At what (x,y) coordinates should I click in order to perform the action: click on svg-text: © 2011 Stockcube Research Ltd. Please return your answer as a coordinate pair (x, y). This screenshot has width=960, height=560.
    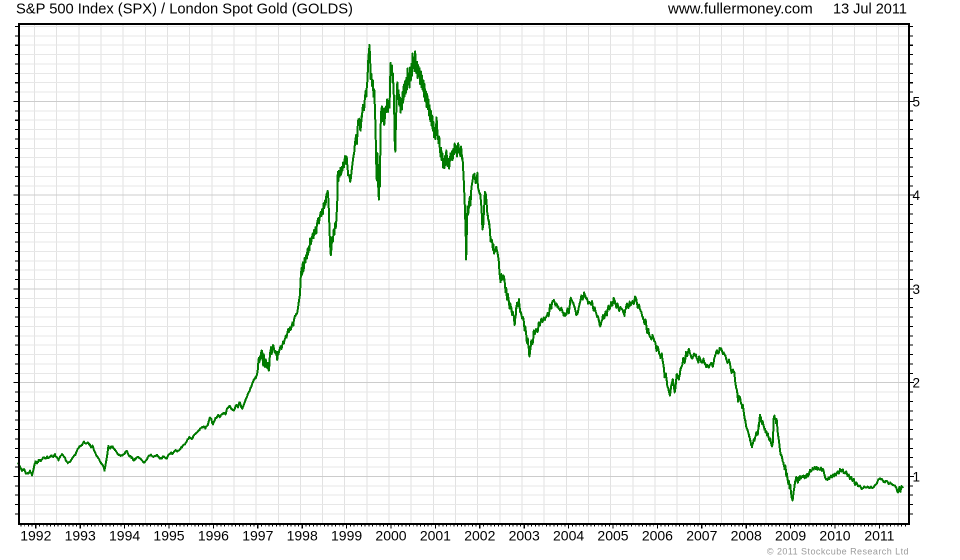
    Looking at the image, I should click on (838, 552).